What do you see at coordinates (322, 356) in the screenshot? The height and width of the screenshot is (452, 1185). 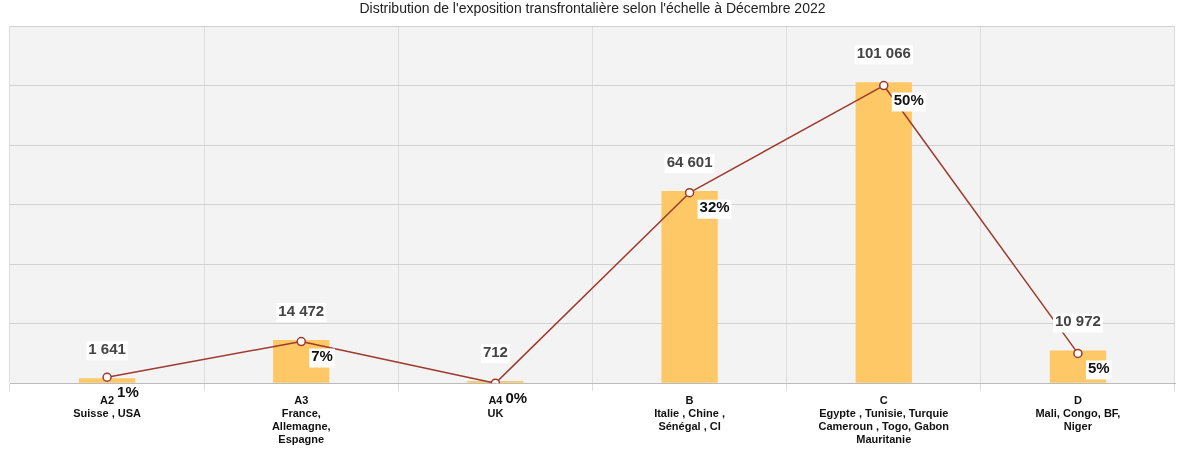 I see `data-label: 7%` at bounding box center [322, 356].